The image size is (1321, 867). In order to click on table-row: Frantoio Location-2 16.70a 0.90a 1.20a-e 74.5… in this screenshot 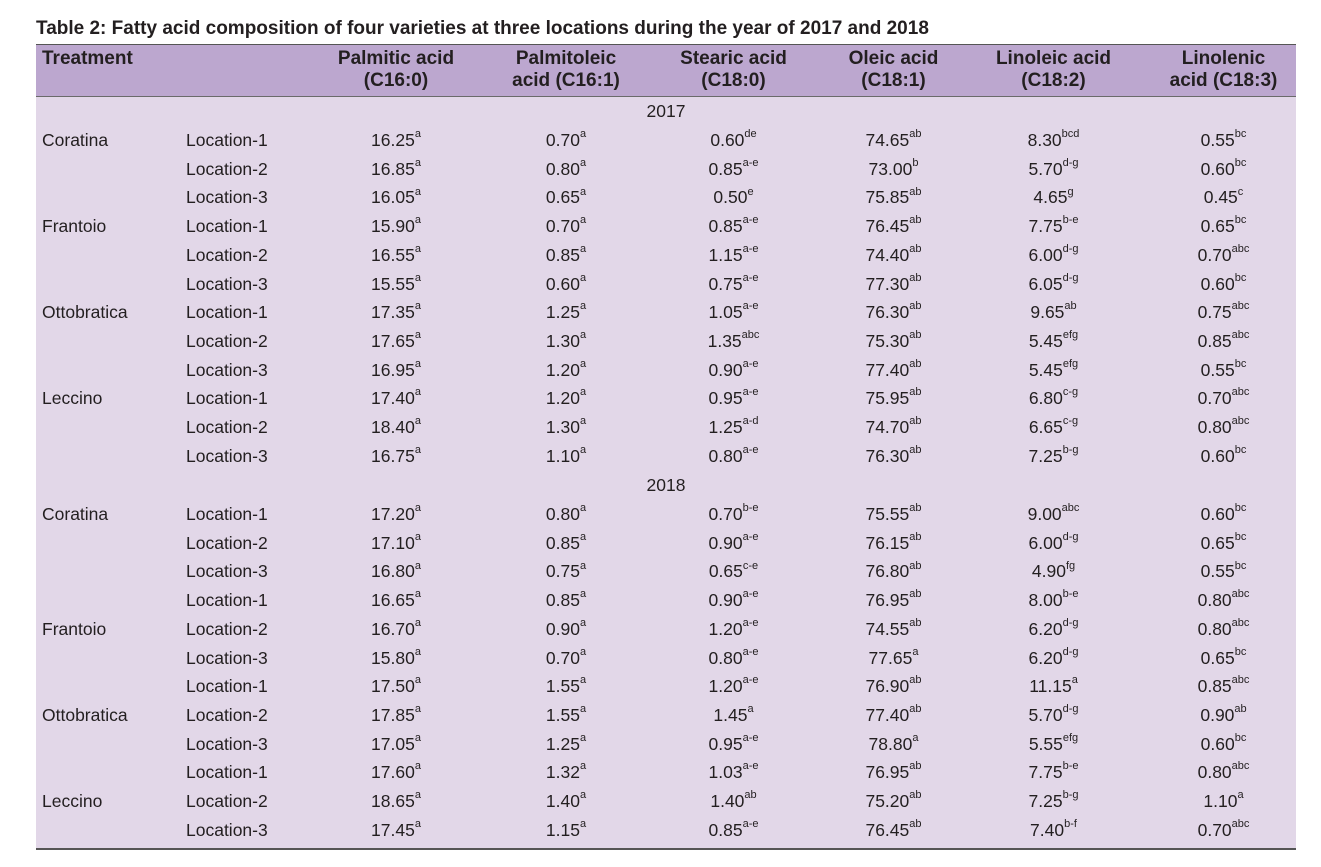, I will do `click(666, 629)`.